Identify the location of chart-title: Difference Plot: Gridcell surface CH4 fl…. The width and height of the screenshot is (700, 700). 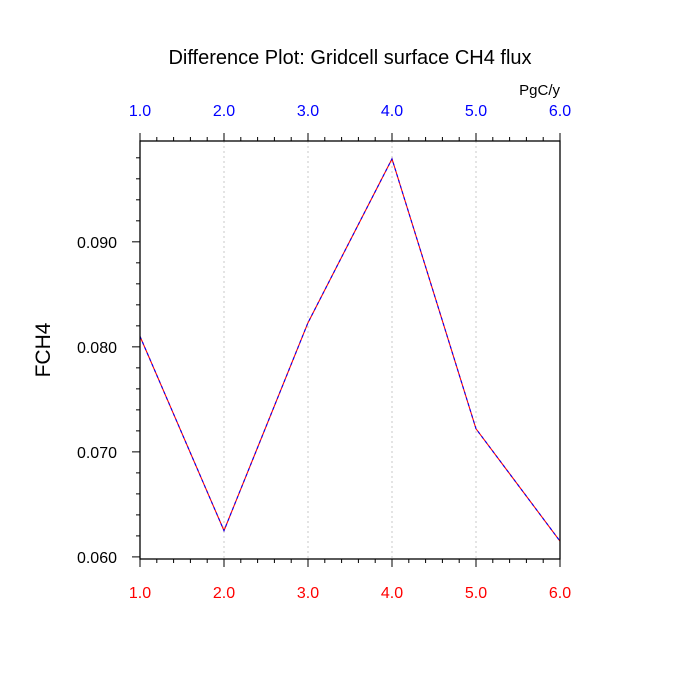
(349, 58).